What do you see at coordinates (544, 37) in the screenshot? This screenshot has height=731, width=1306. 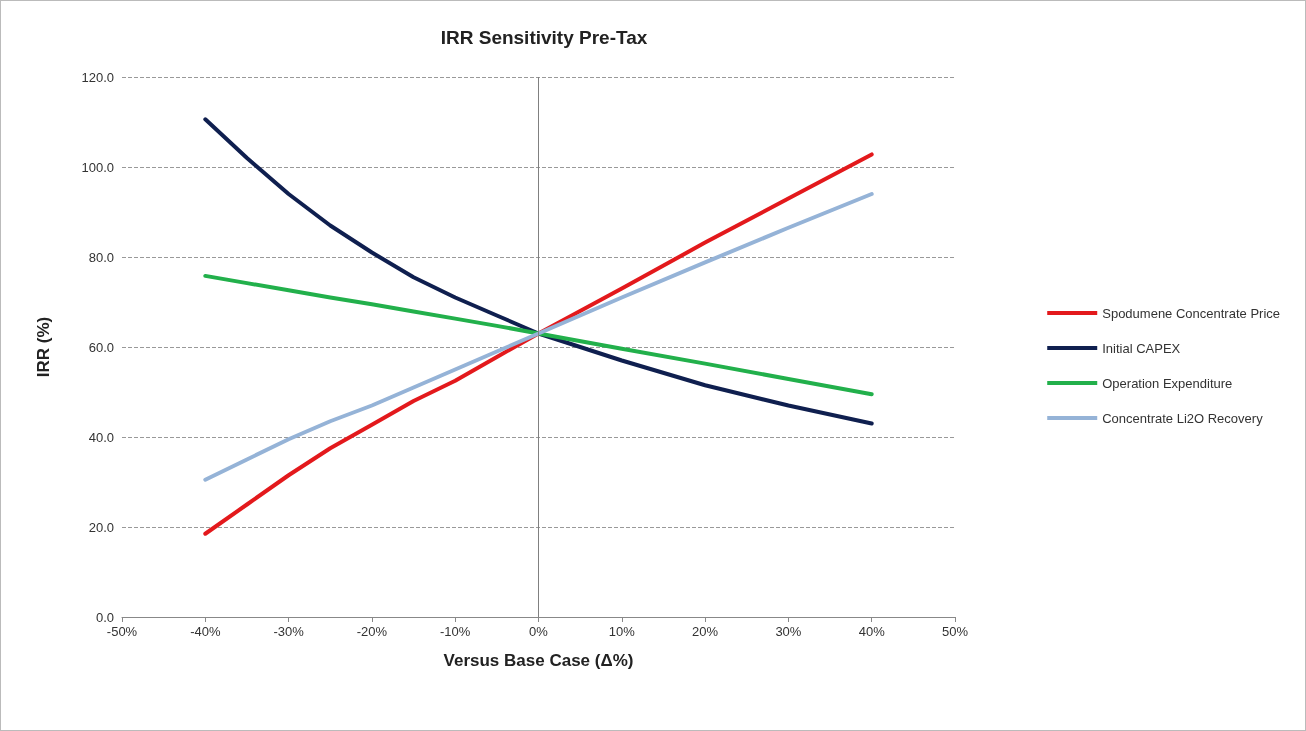 I see `chart-title: IRR Sensitivity Pre-Tax` at bounding box center [544, 37].